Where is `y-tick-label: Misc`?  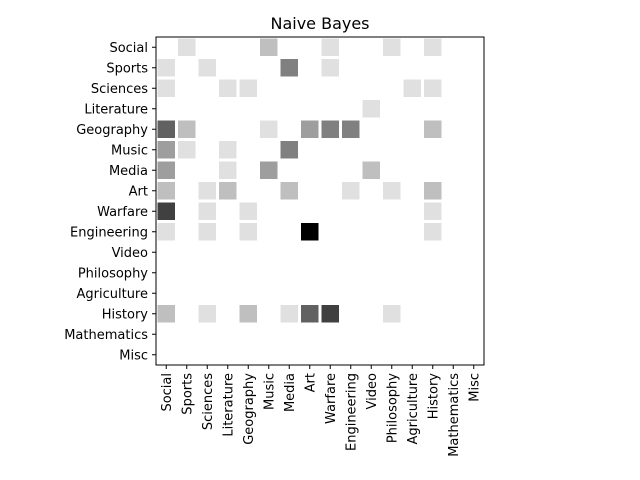 y-tick-label: Misc is located at coordinates (133, 355).